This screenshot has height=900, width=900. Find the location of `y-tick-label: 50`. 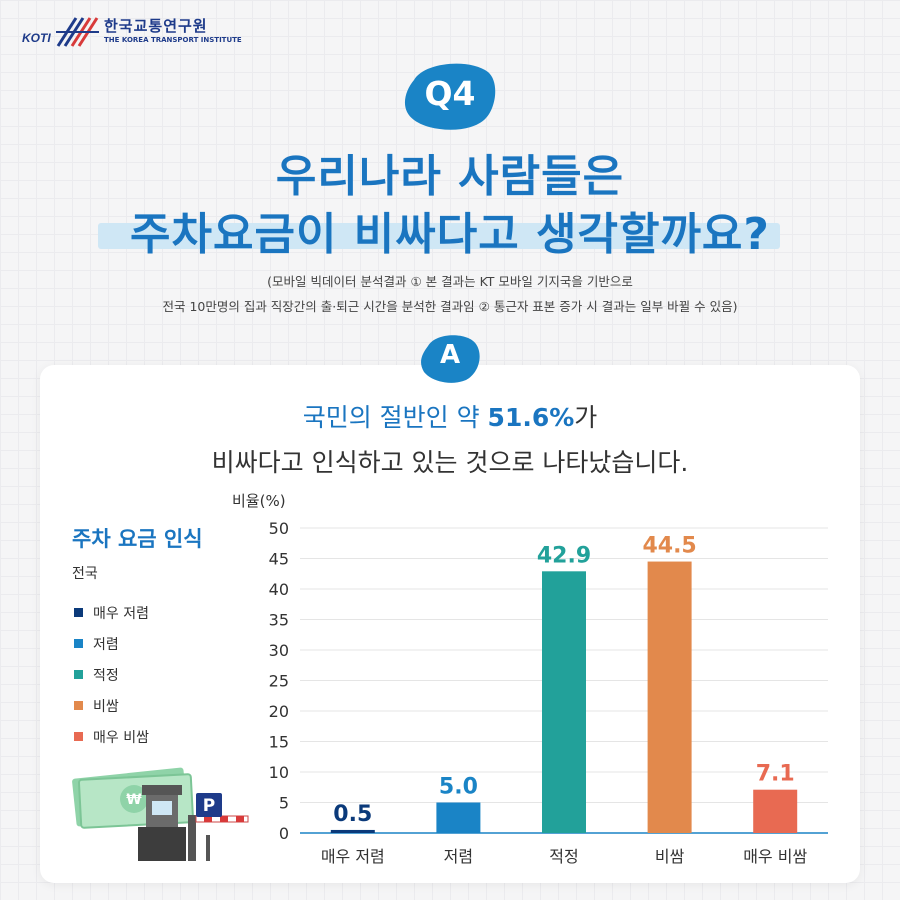

y-tick-label: 50 is located at coordinates (279, 528).